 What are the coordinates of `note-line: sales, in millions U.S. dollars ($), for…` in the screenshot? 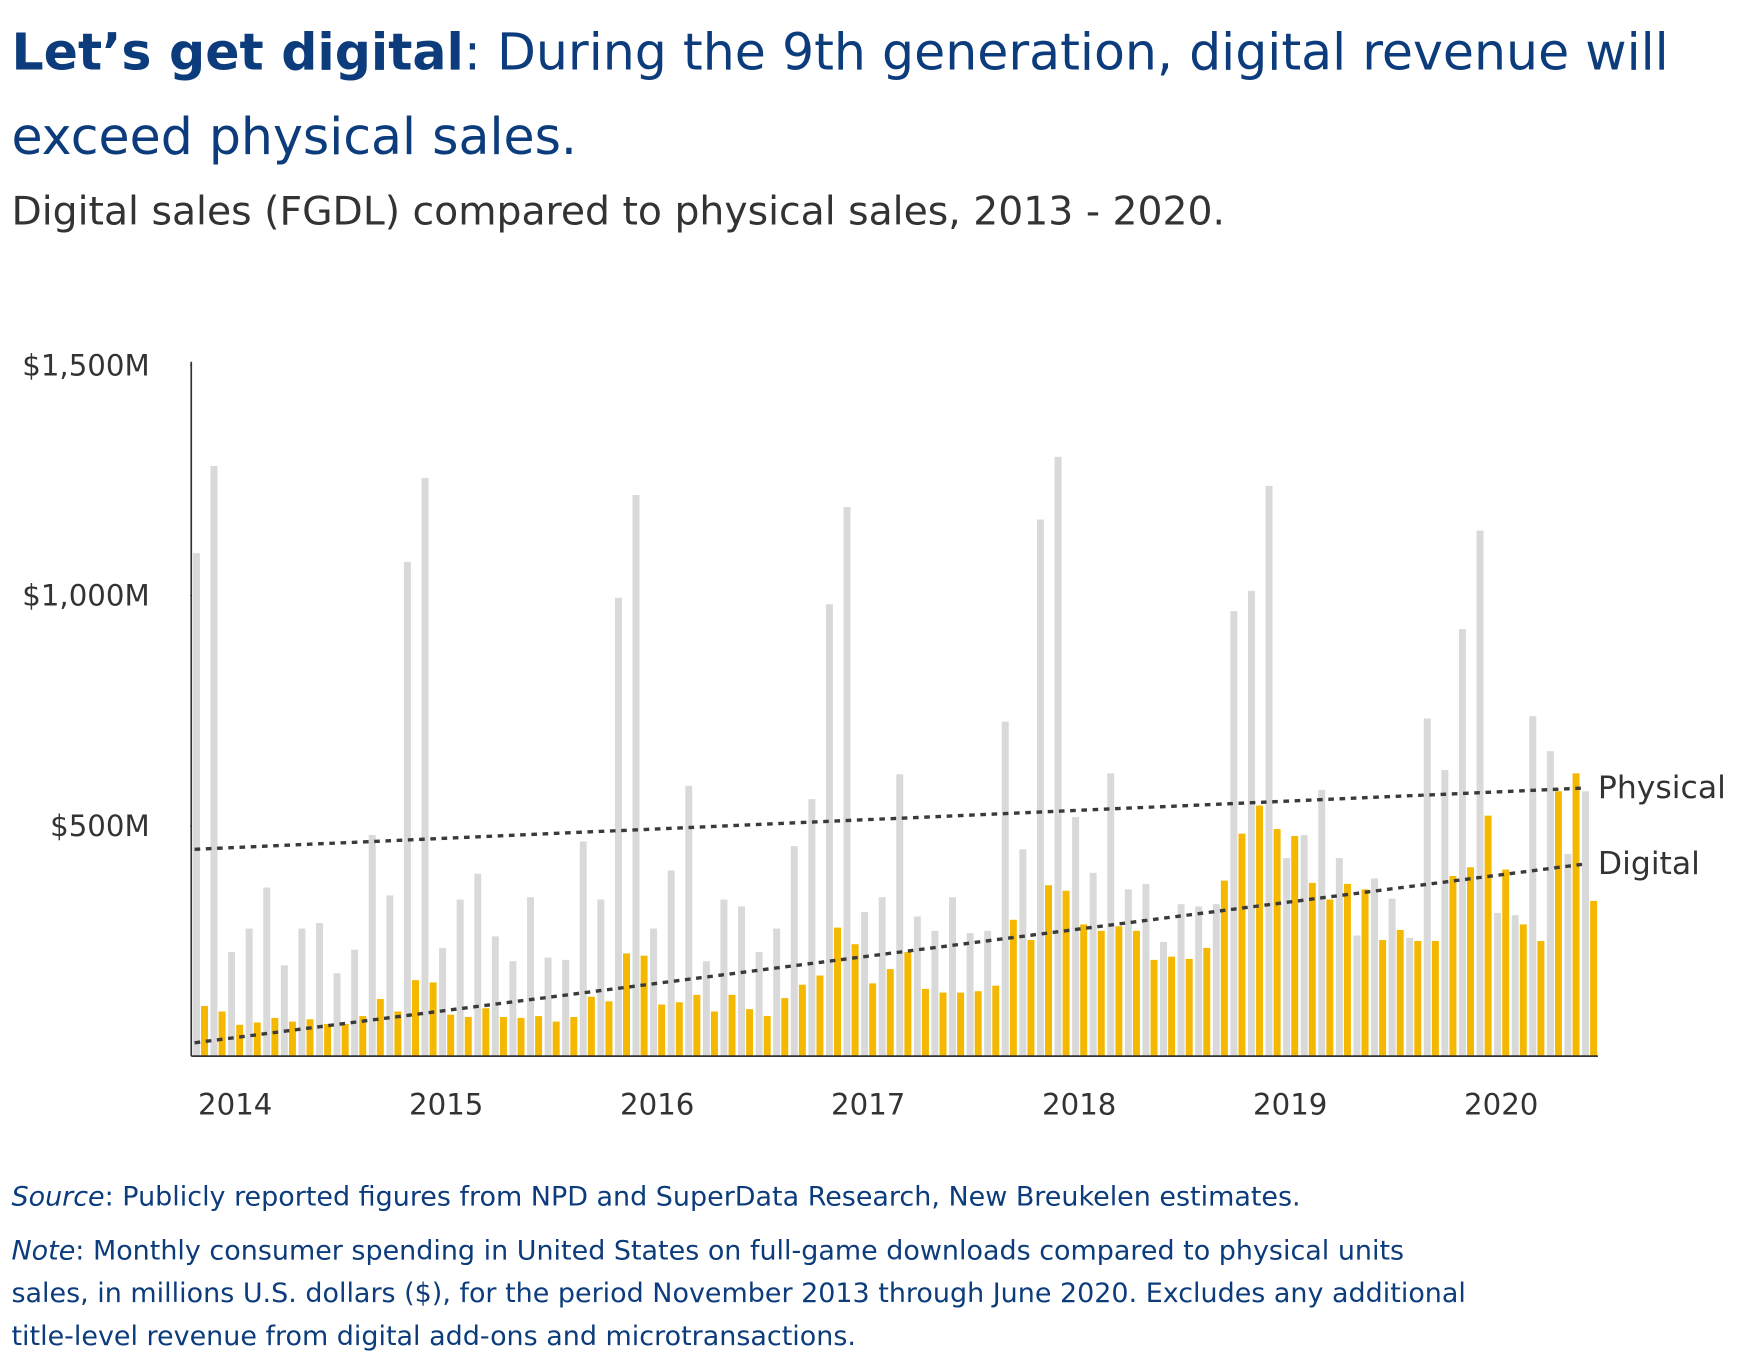 It's located at (738, 1293).